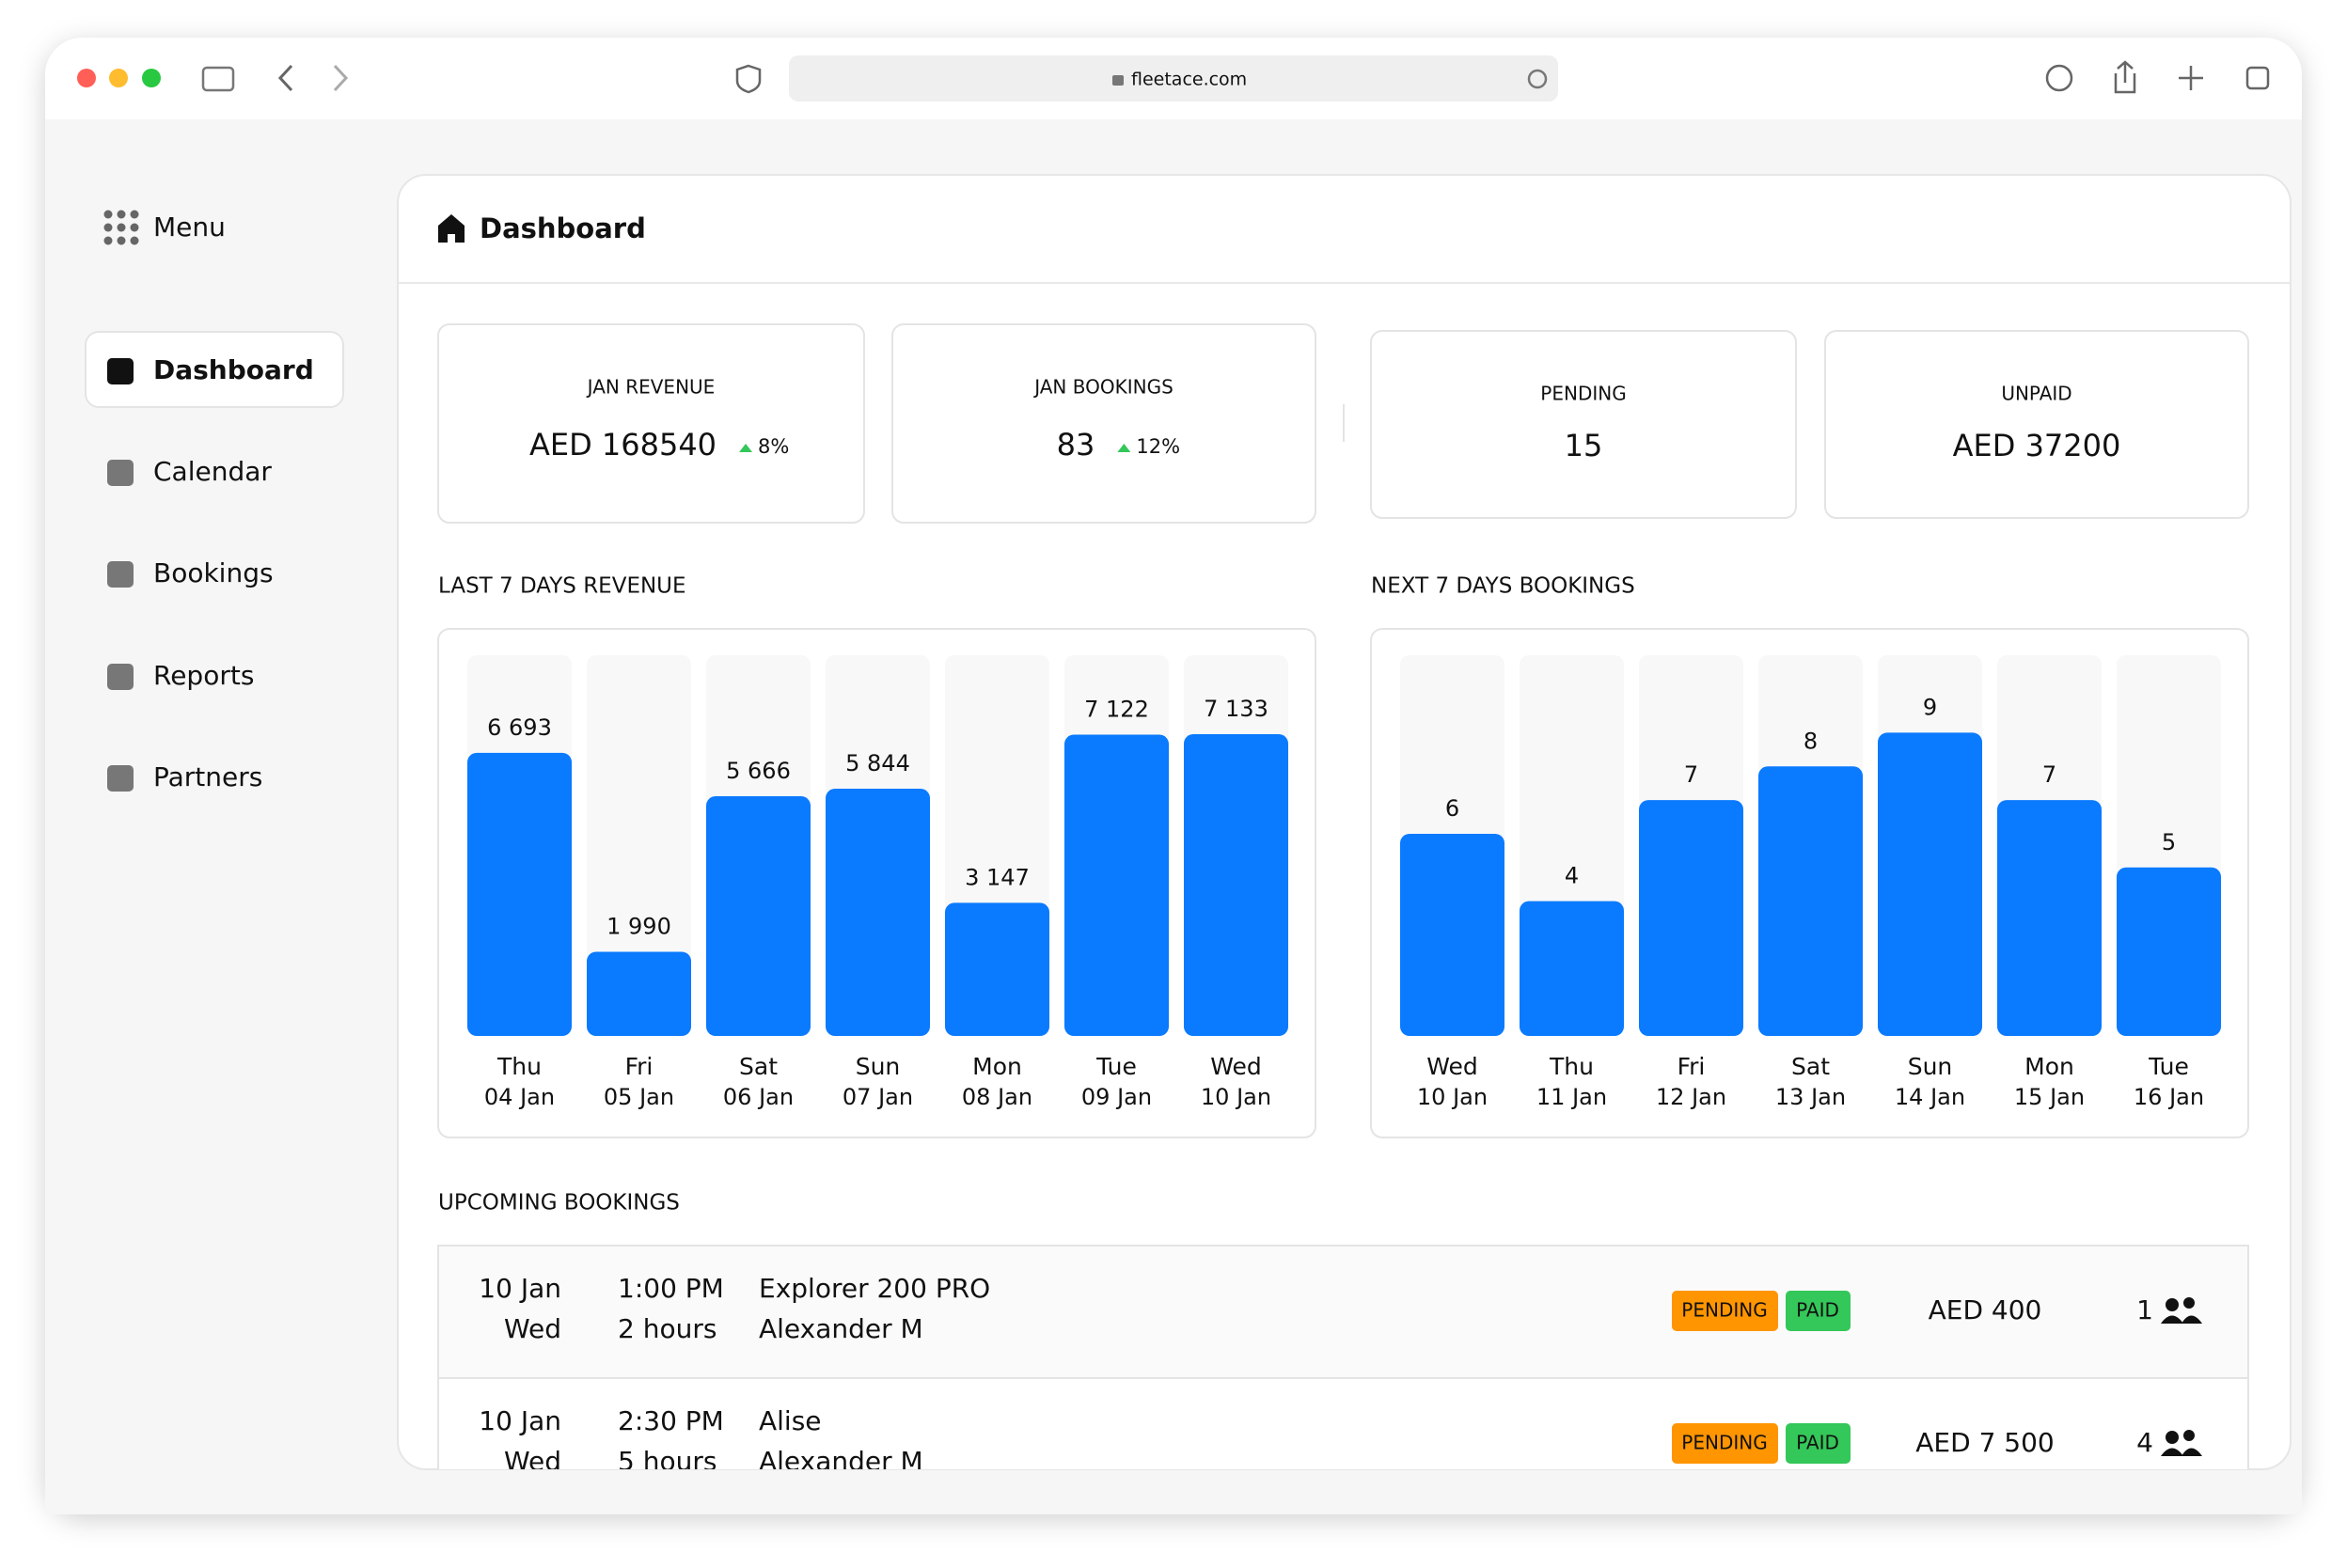  Describe the element at coordinates (208, 776) in the screenshot. I see `nav-item: Partners` at that location.